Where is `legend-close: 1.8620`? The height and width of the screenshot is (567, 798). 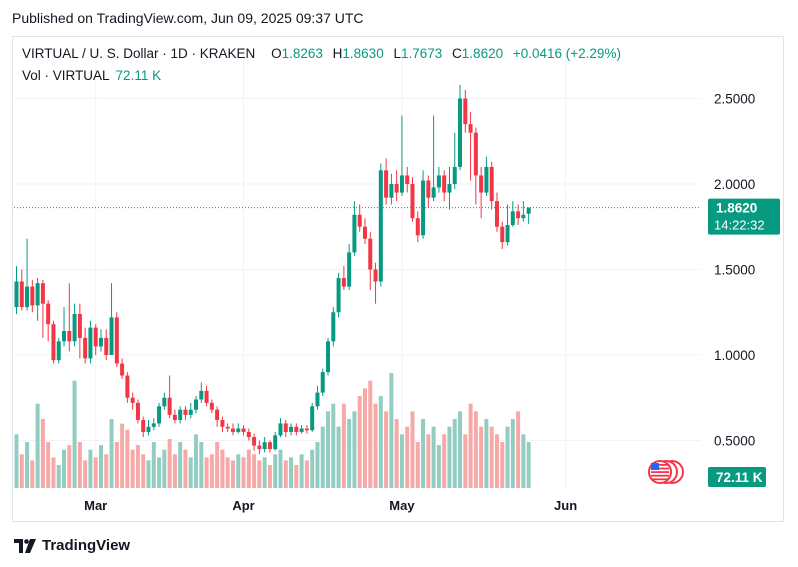
legend-close: 1.8620 is located at coordinates (482, 53).